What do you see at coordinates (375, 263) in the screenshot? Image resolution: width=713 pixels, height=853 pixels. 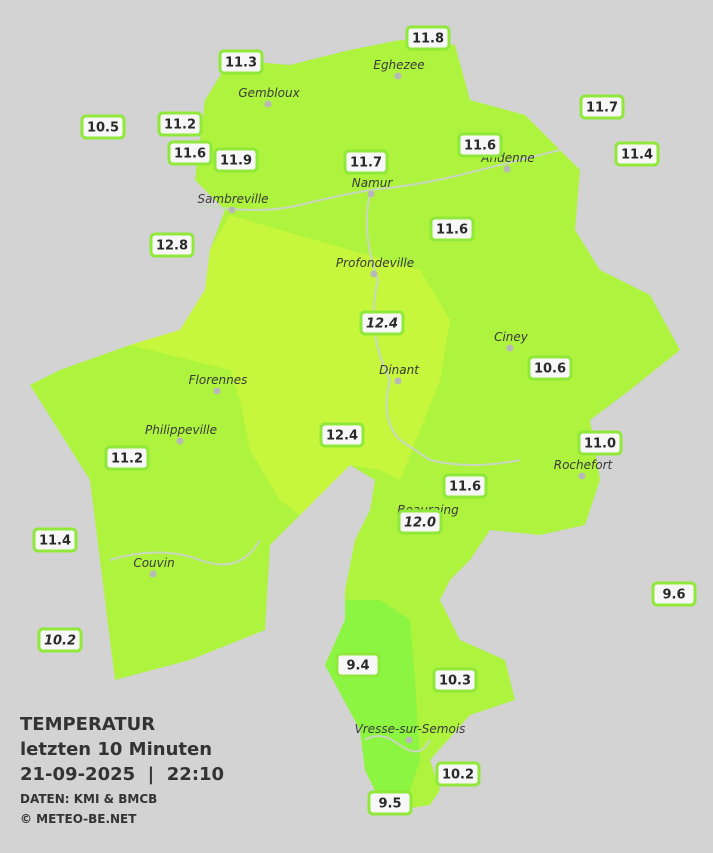 I see `city-label: Profondeville` at bounding box center [375, 263].